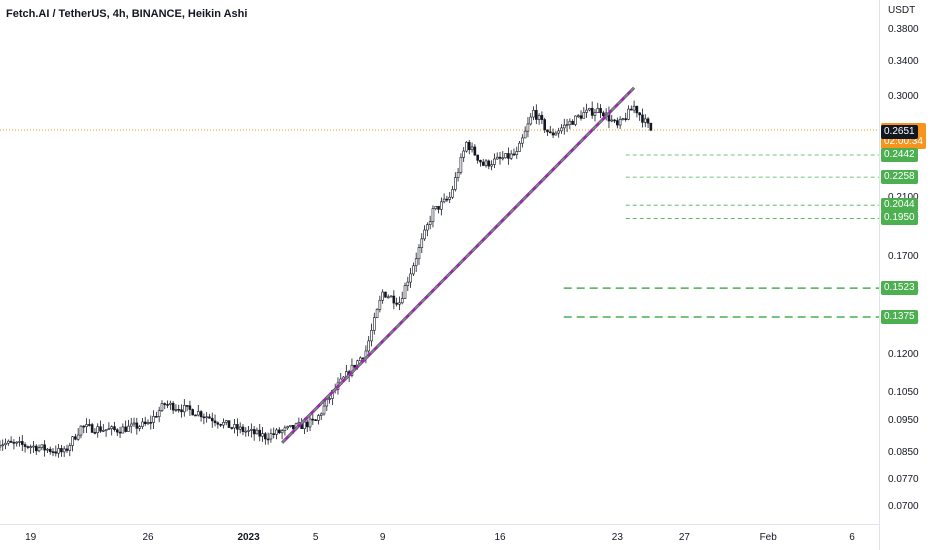  Describe the element at coordinates (903, 96) in the screenshot. I see `price-tick-label: 0.3000` at that location.